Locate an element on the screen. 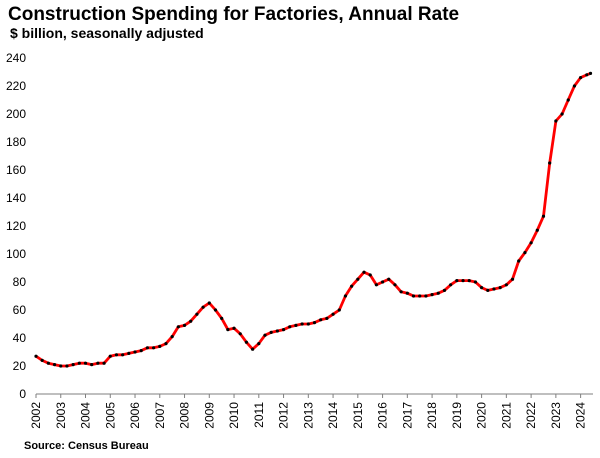 This screenshot has width=600, height=458. x-tick-label: 2016 is located at coordinates (383, 415).